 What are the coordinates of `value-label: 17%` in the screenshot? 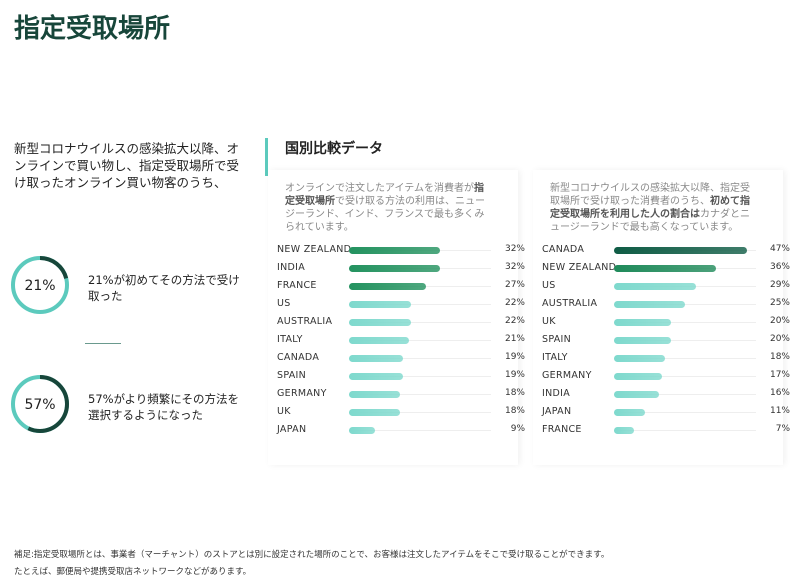 It's located at (779, 375).